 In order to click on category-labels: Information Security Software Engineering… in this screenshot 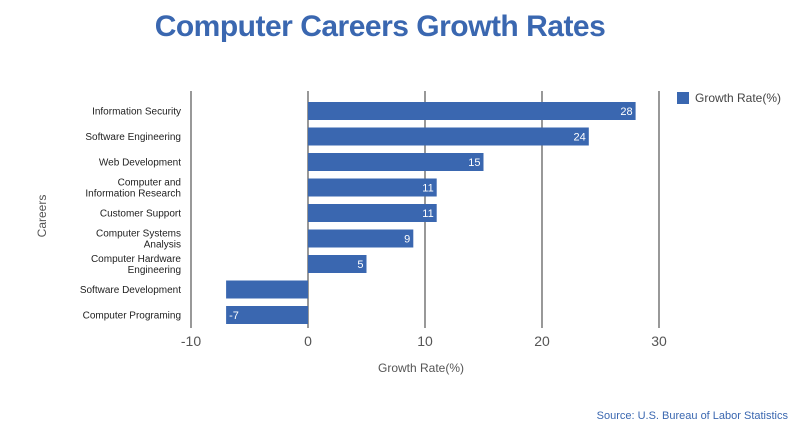, I will do `click(131, 214)`.